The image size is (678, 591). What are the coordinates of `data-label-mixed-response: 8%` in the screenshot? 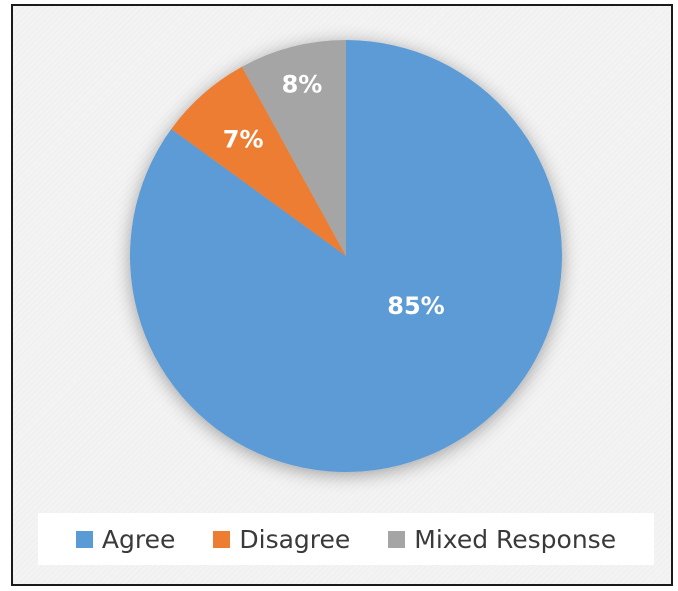 It's located at (302, 84).